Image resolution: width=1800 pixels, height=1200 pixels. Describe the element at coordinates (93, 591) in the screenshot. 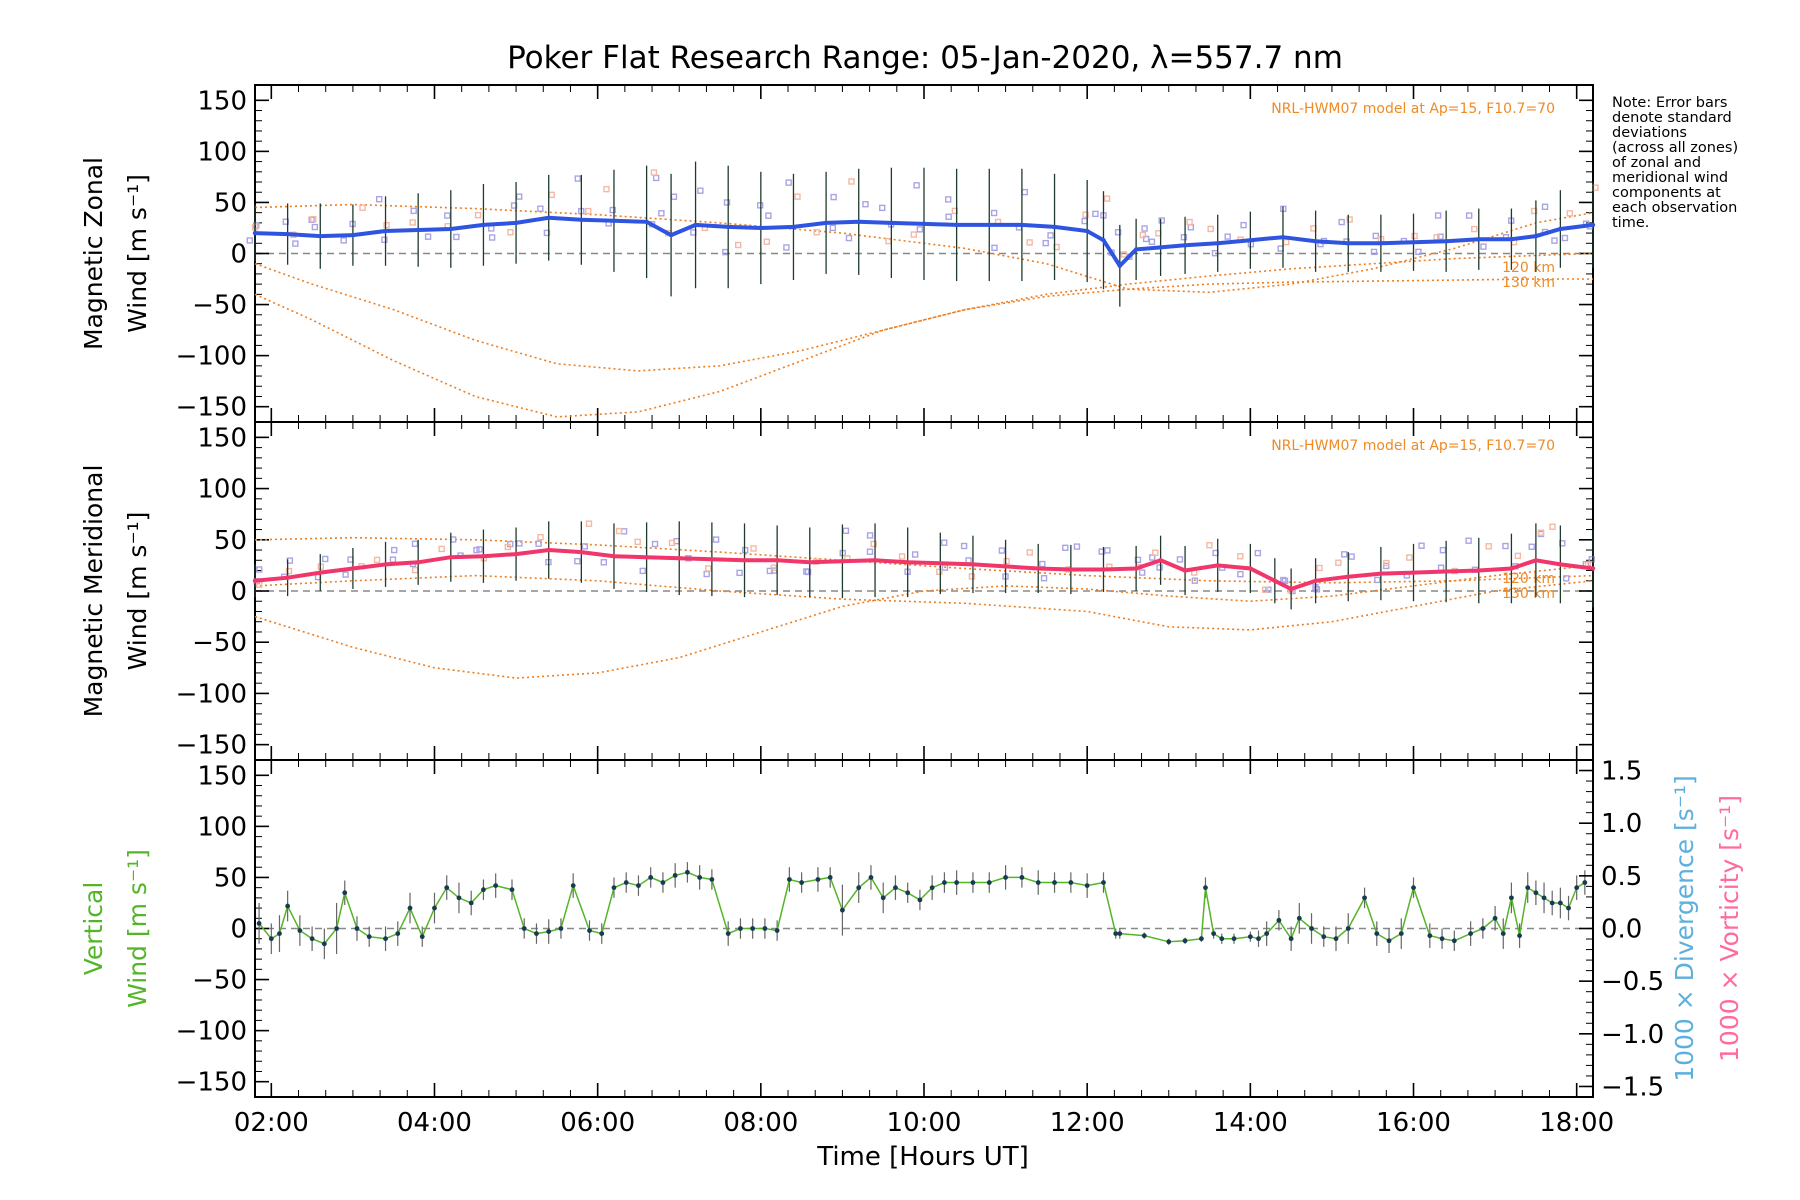

I see `y-axis-label-line1: Magnetic Meridional` at that location.